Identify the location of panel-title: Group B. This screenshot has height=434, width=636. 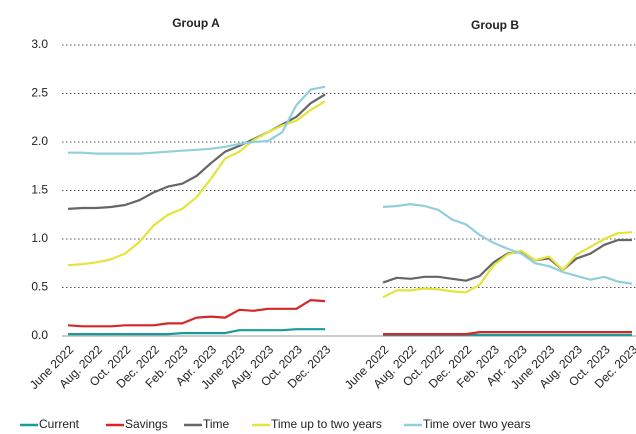
(495, 25).